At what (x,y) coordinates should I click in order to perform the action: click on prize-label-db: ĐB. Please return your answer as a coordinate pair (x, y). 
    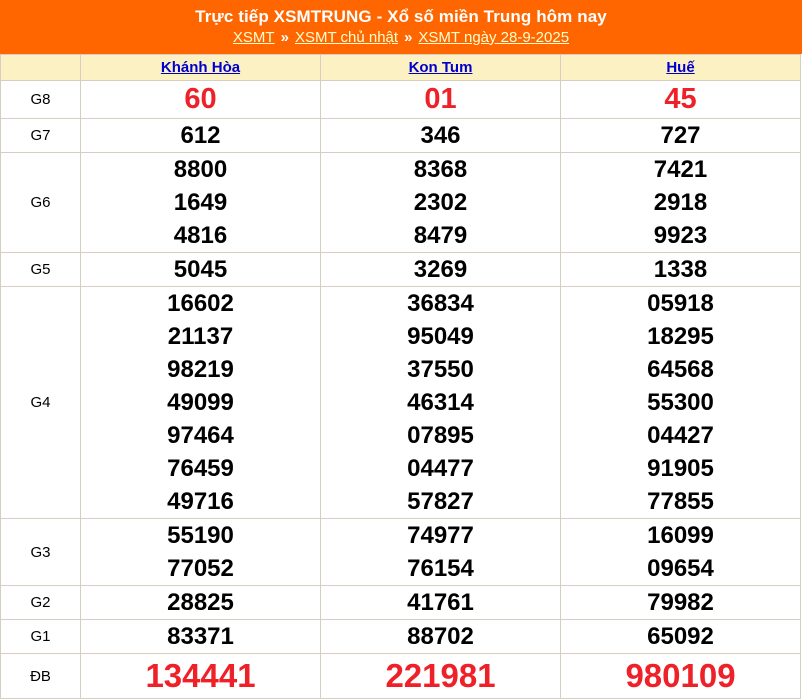
    Looking at the image, I should click on (40, 676).